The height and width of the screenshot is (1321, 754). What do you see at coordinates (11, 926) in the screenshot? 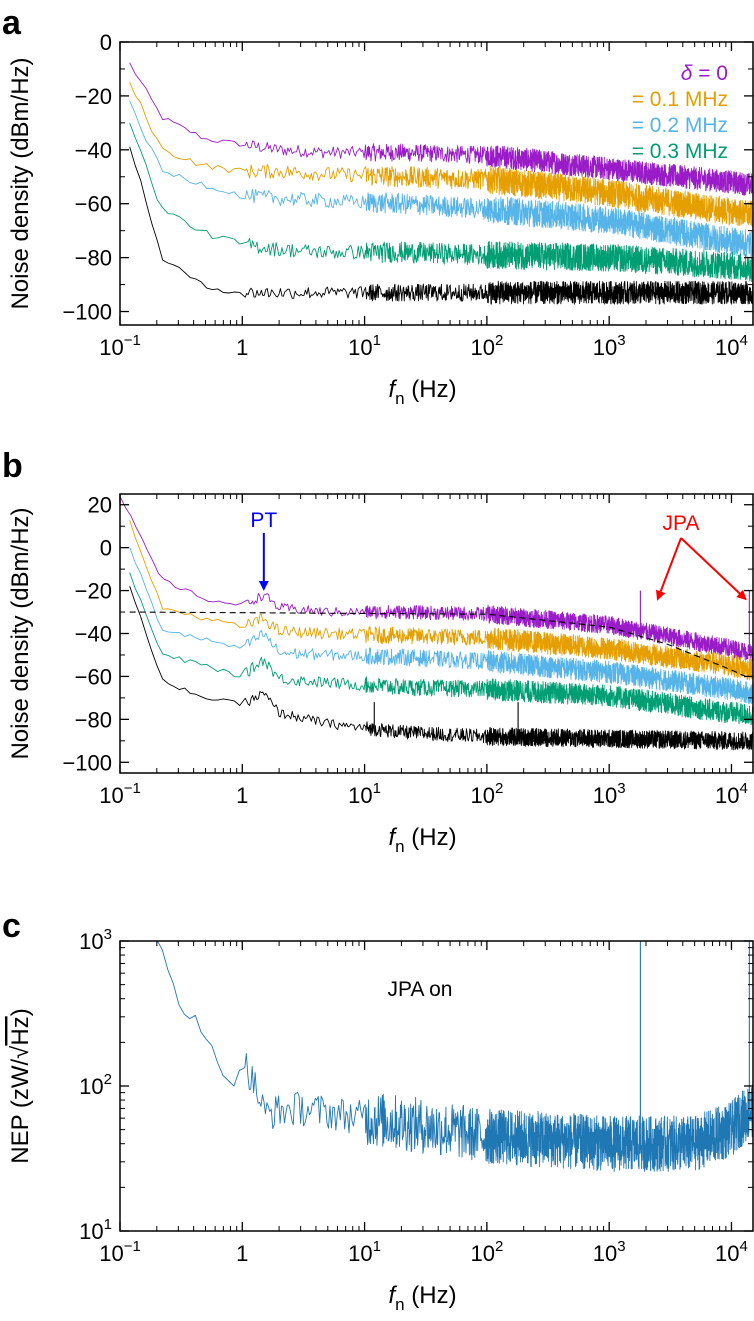
I see `panel-letter-c: c` at bounding box center [11, 926].